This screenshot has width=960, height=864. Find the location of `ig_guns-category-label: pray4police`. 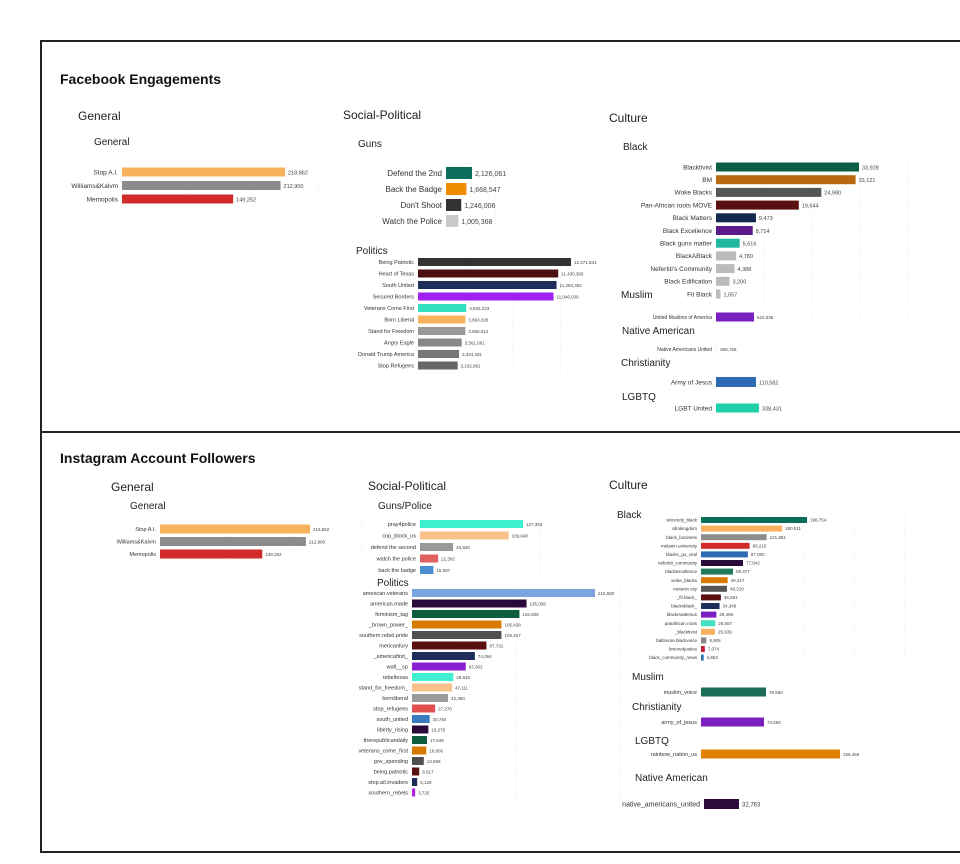

ig_guns-category-label: pray4police is located at coordinates (402, 525).